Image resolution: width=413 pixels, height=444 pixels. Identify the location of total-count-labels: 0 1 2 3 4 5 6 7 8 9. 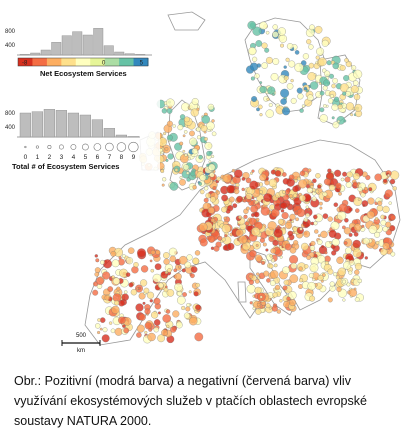
(80, 157).